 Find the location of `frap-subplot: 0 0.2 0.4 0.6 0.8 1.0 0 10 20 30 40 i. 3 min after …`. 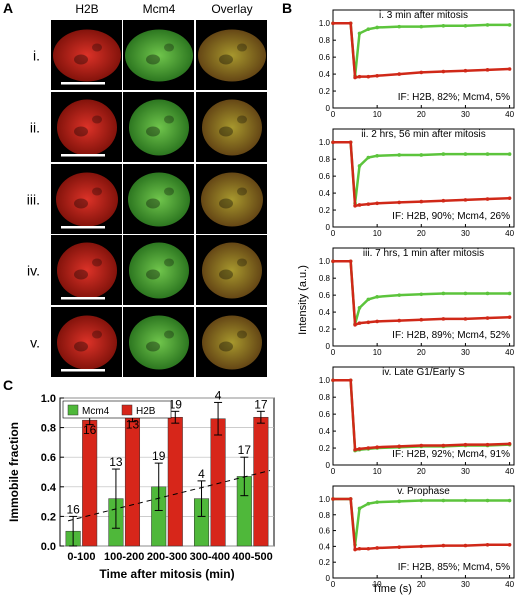

frap-subplot: 0 0.2 0.4 0.6 0.8 1.0 0 10 20 30 40 i. 3 min after … is located at coordinates (417, 64).